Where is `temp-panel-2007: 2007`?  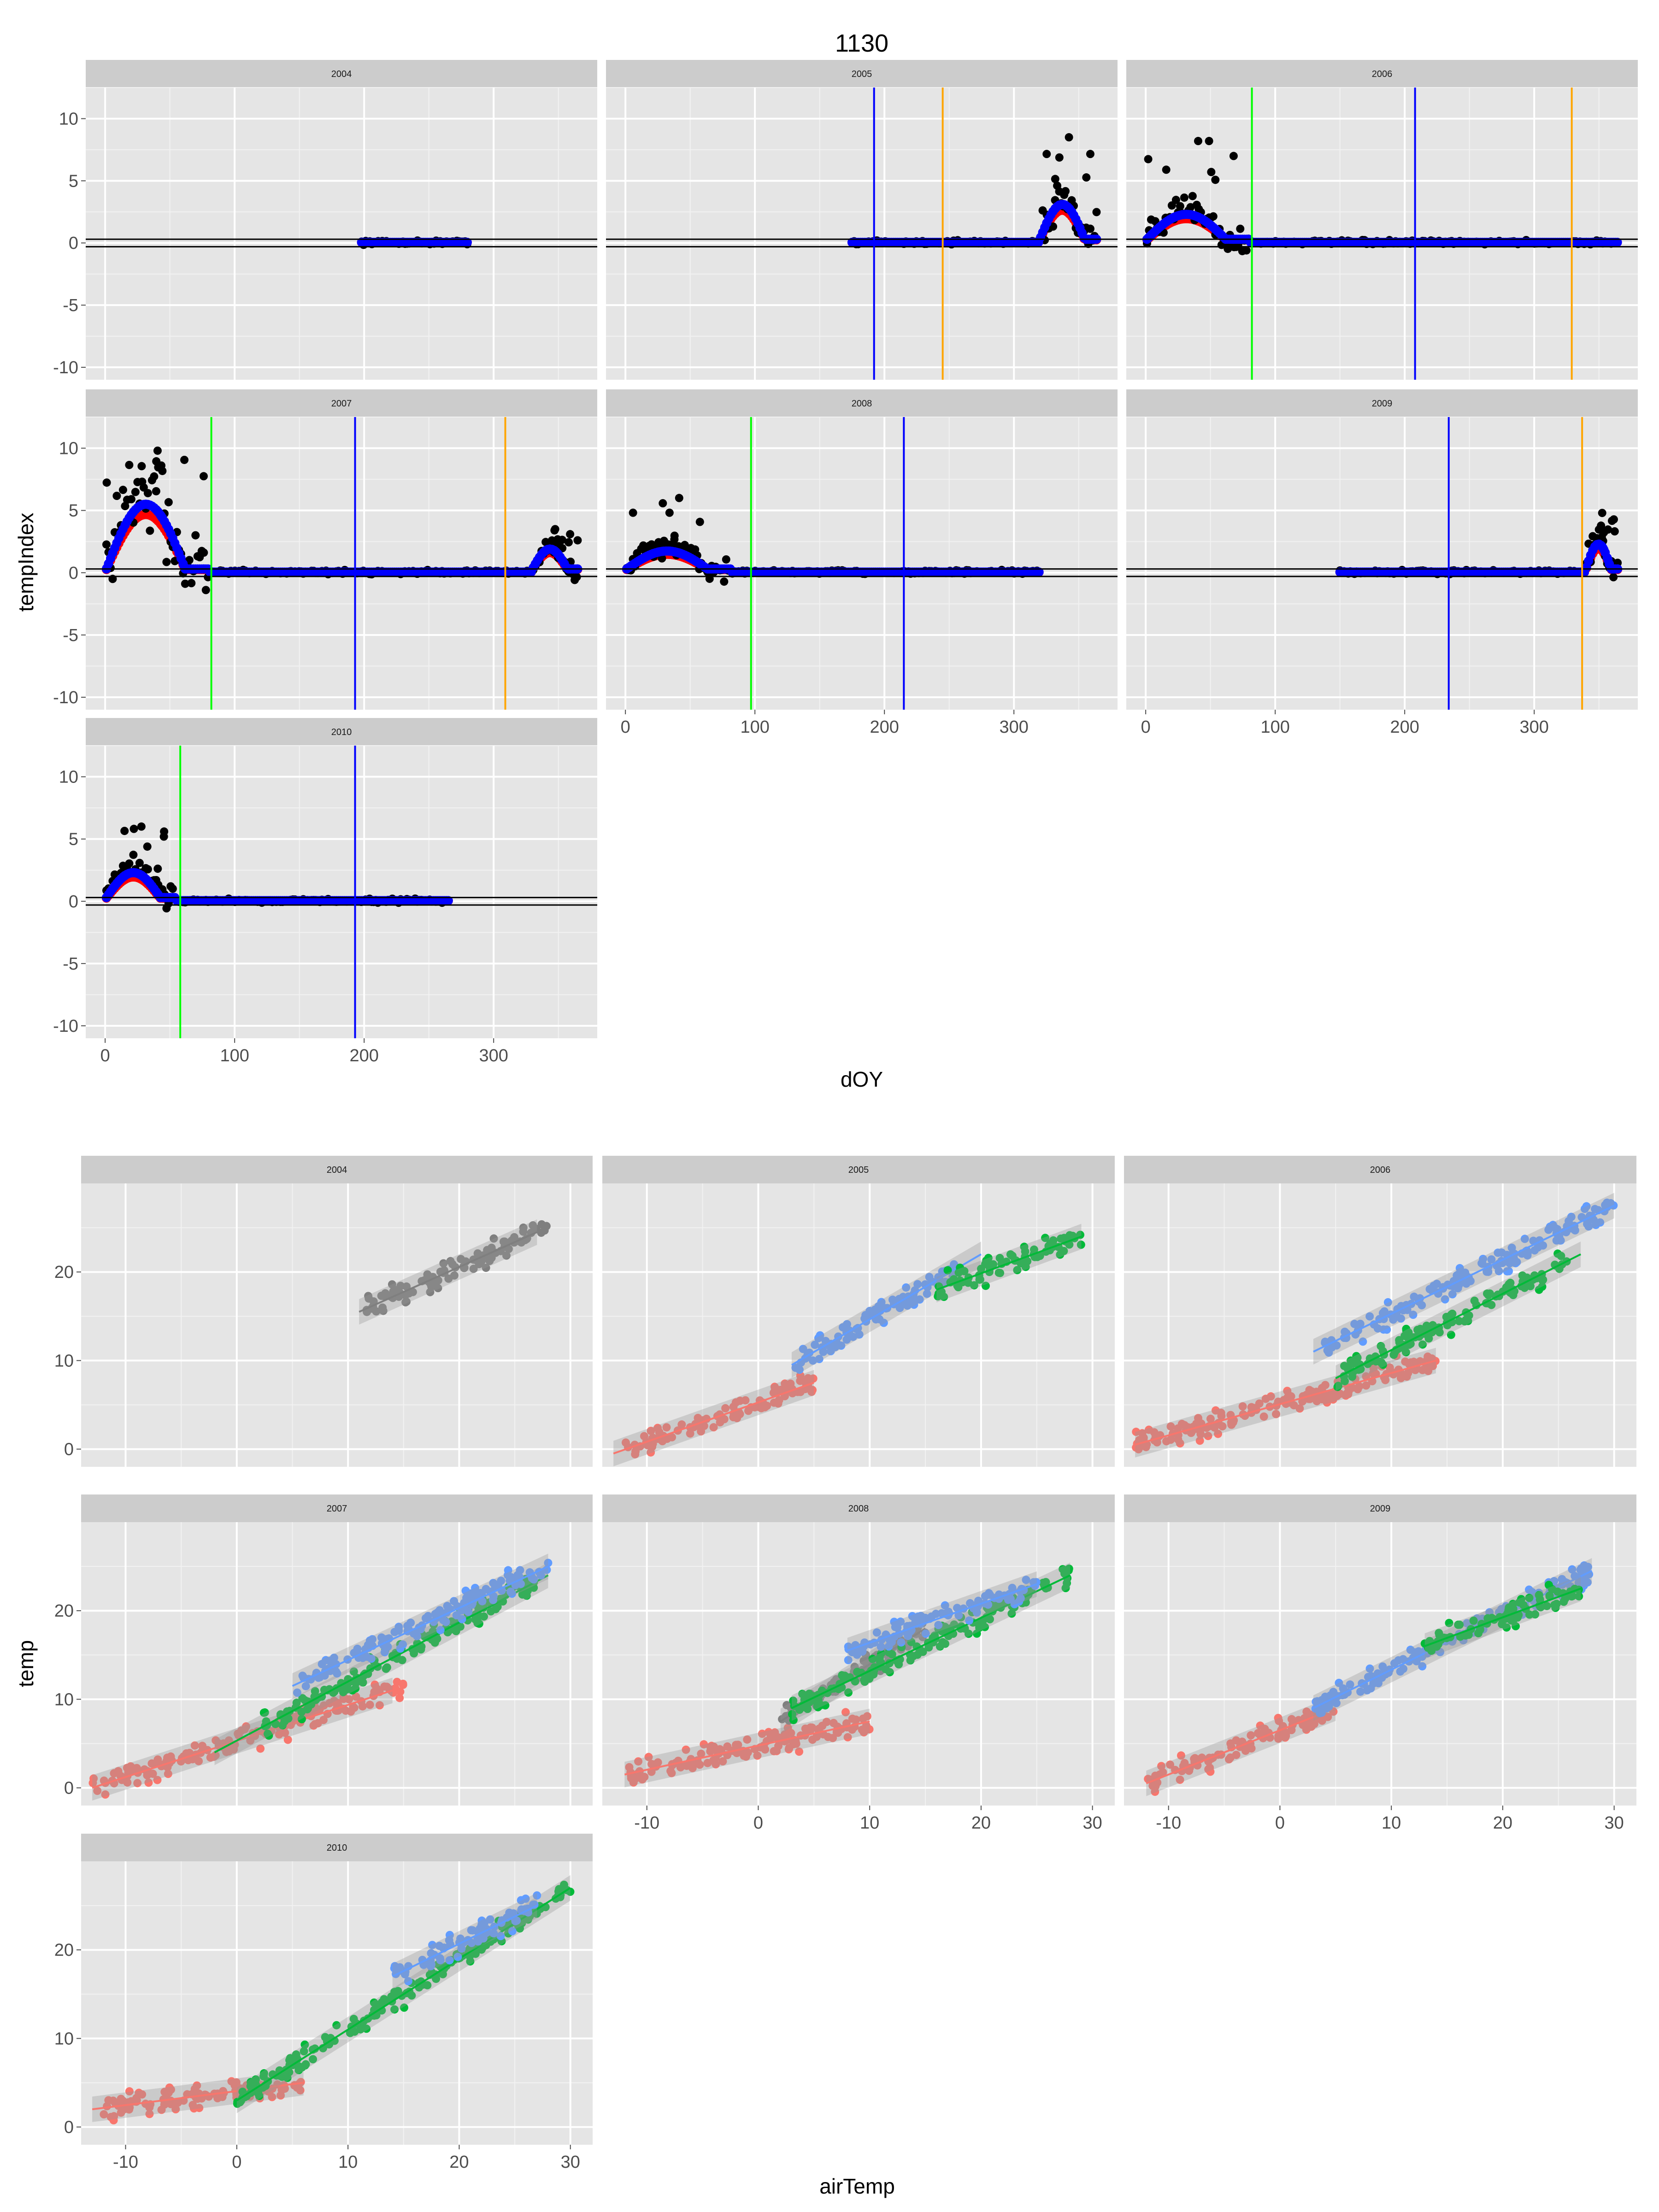 temp-panel-2007: 2007 is located at coordinates (337, 1650).